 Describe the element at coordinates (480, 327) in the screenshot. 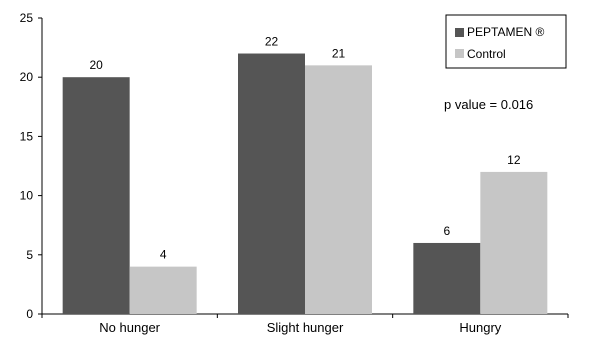

I see `x-tick-label: Hungry` at that location.